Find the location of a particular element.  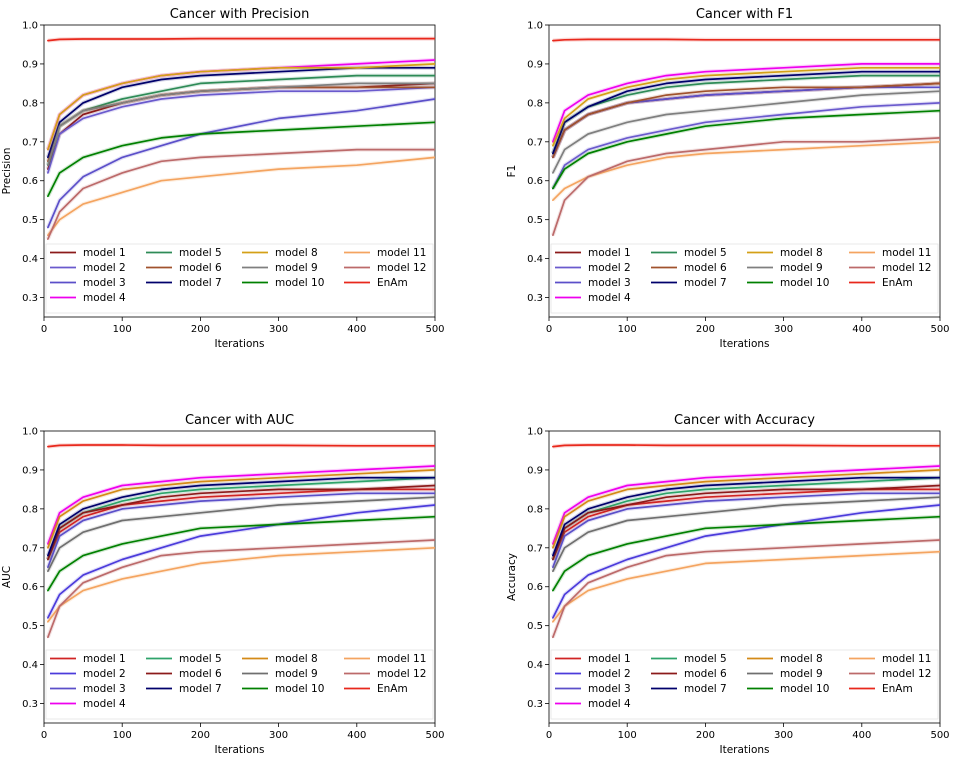

x-tick-label: 400 is located at coordinates (861, 329).